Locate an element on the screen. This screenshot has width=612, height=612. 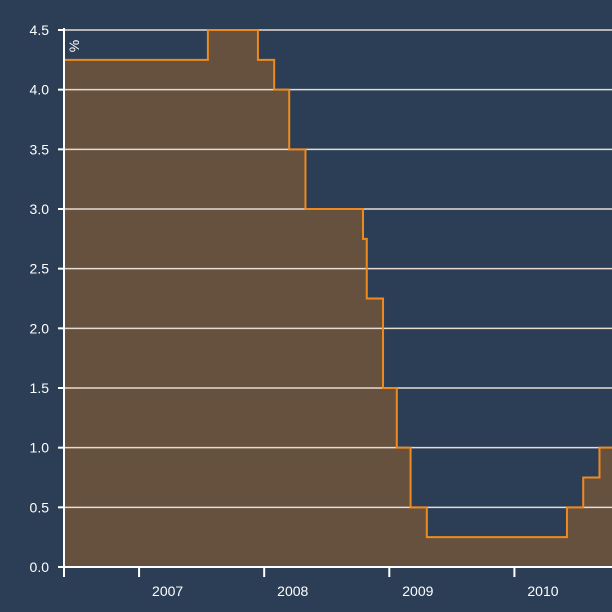
y-tick-label: 3.5 is located at coordinates (40, 149).